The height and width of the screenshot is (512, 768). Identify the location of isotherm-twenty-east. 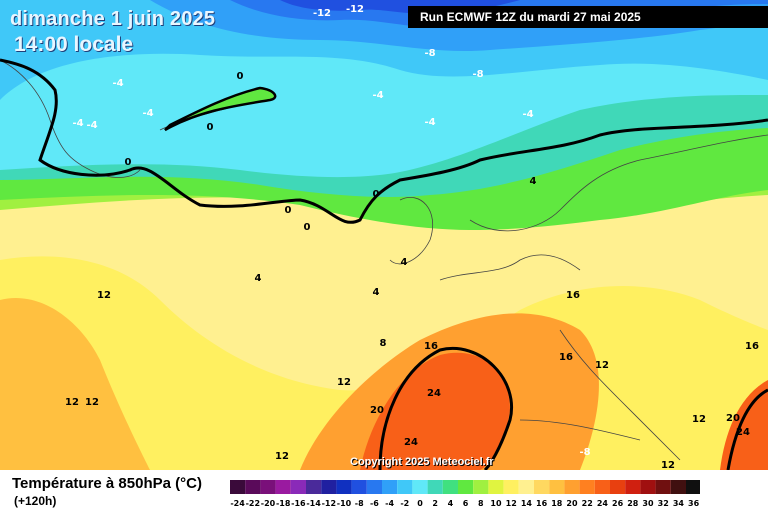
(747, 429).